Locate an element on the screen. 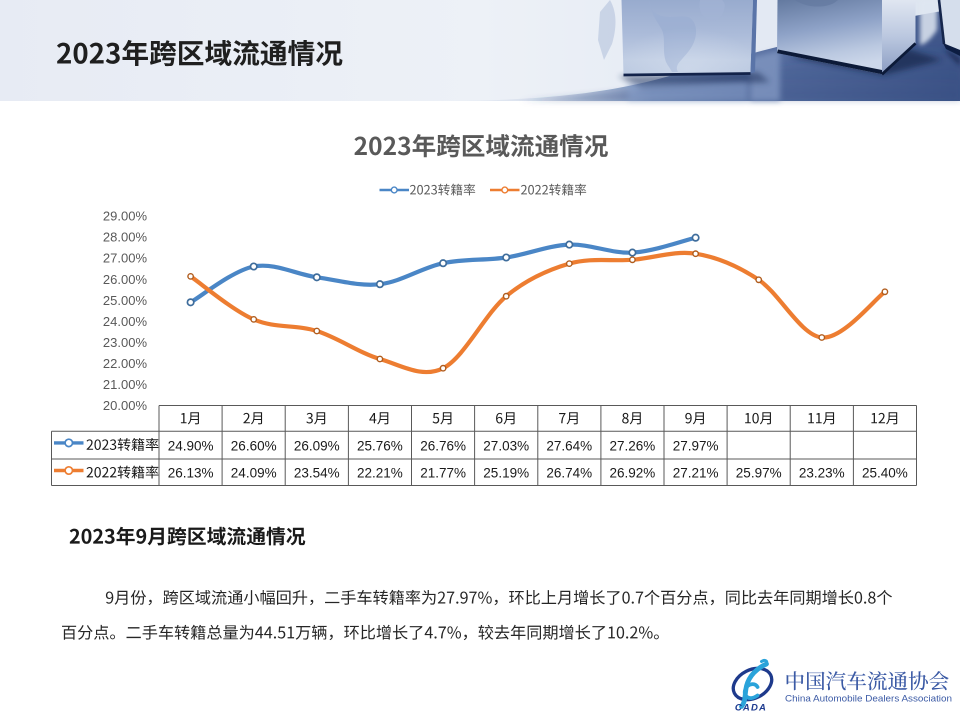  svg-text: 25.76% is located at coordinates (380, 445).